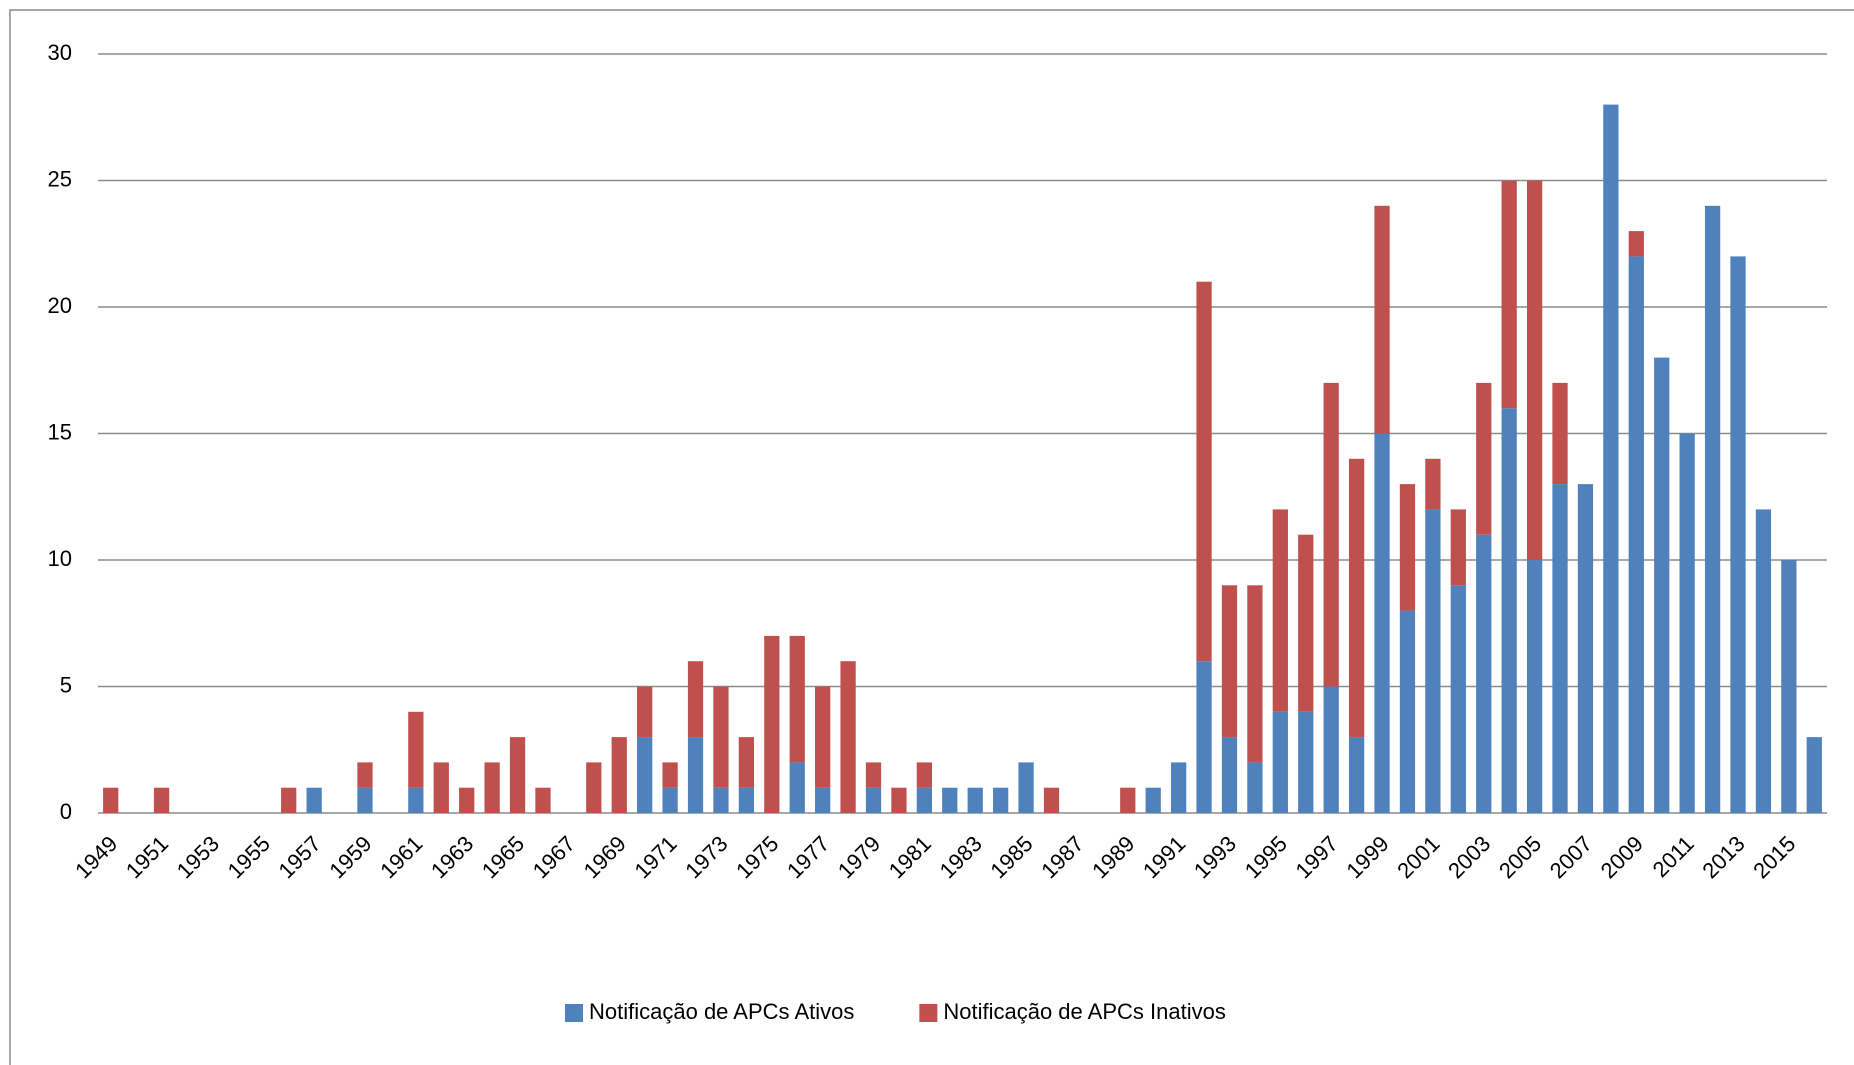 Image resolution: width=1854 pixels, height=1065 pixels. What do you see at coordinates (249, 857) in the screenshot?
I see `x-tick-label: 1955` at bounding box center [249, 857].